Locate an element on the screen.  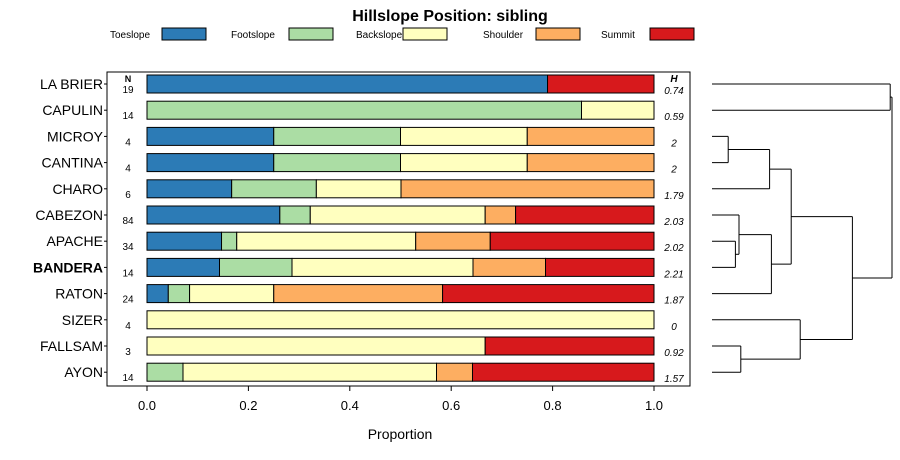
bar-apache-shoulder is located at coordinates (453, 241).